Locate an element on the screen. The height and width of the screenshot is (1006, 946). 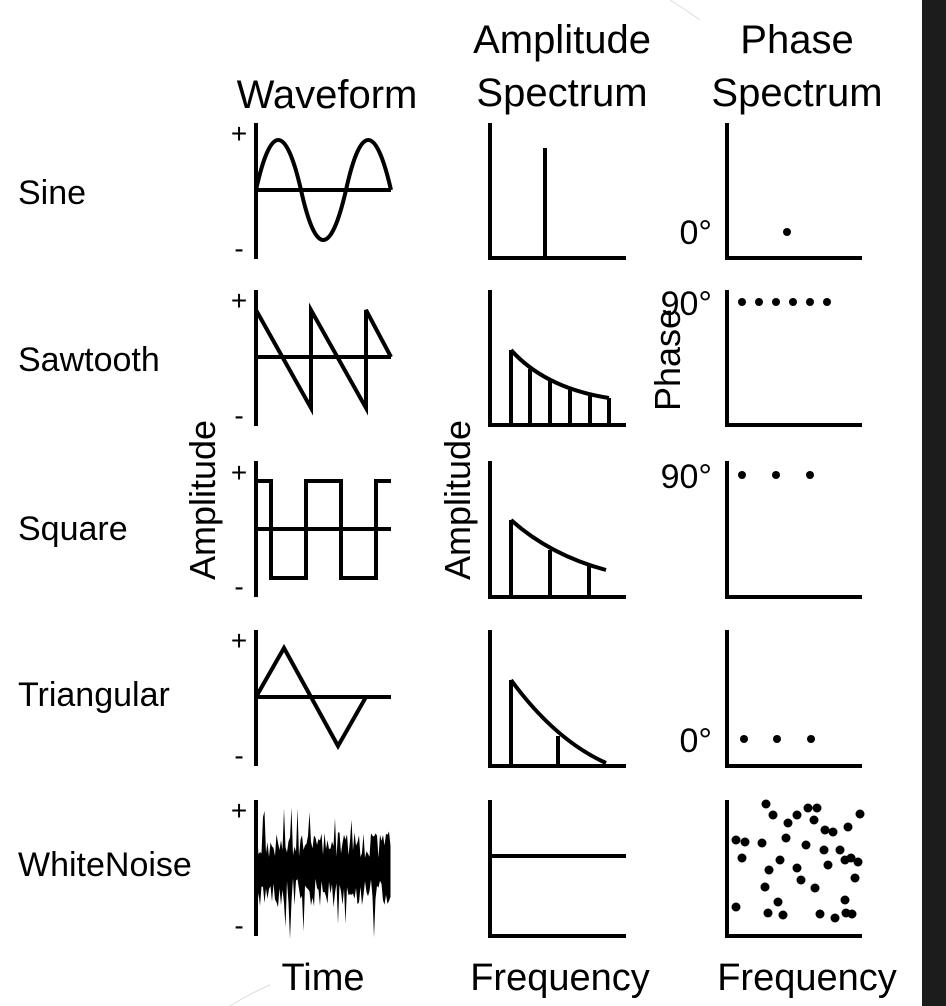
row-label-sawtooth: Sawtooth is located at coordinates (89, 360).